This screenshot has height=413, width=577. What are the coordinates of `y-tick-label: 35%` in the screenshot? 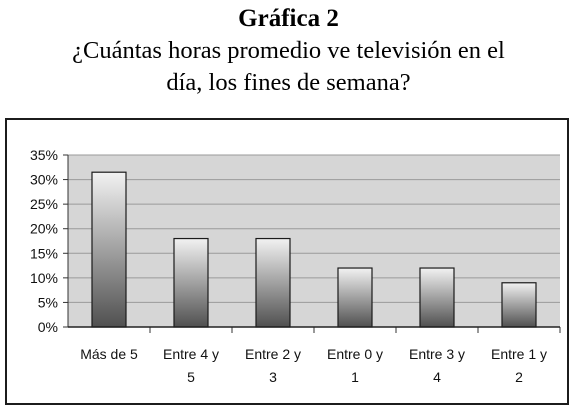 It's located at (44, 155).